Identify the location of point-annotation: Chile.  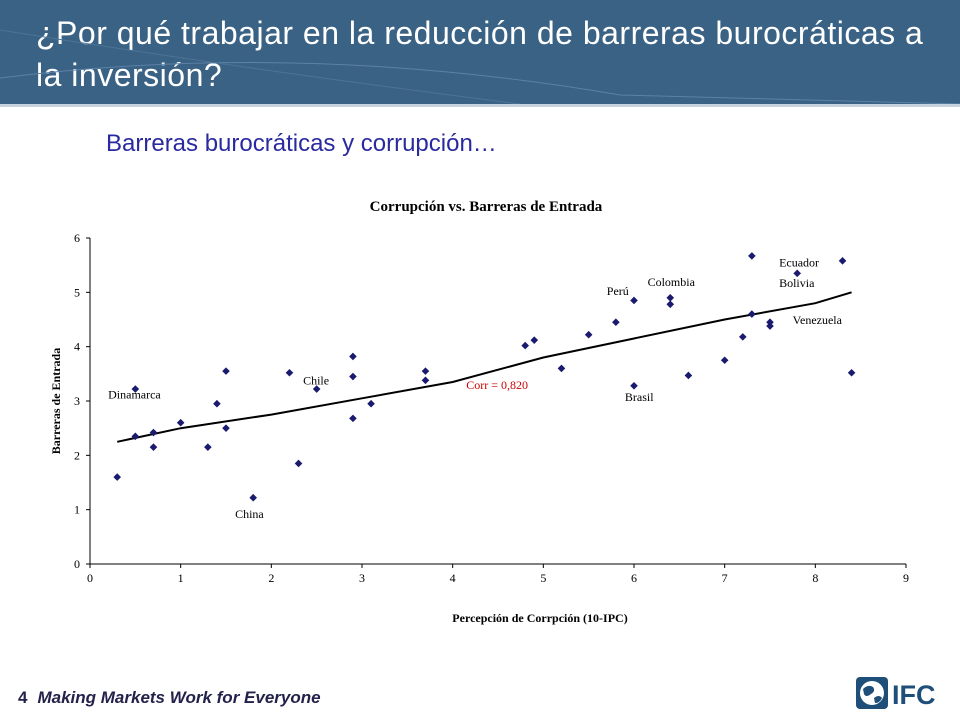
(316, 381).